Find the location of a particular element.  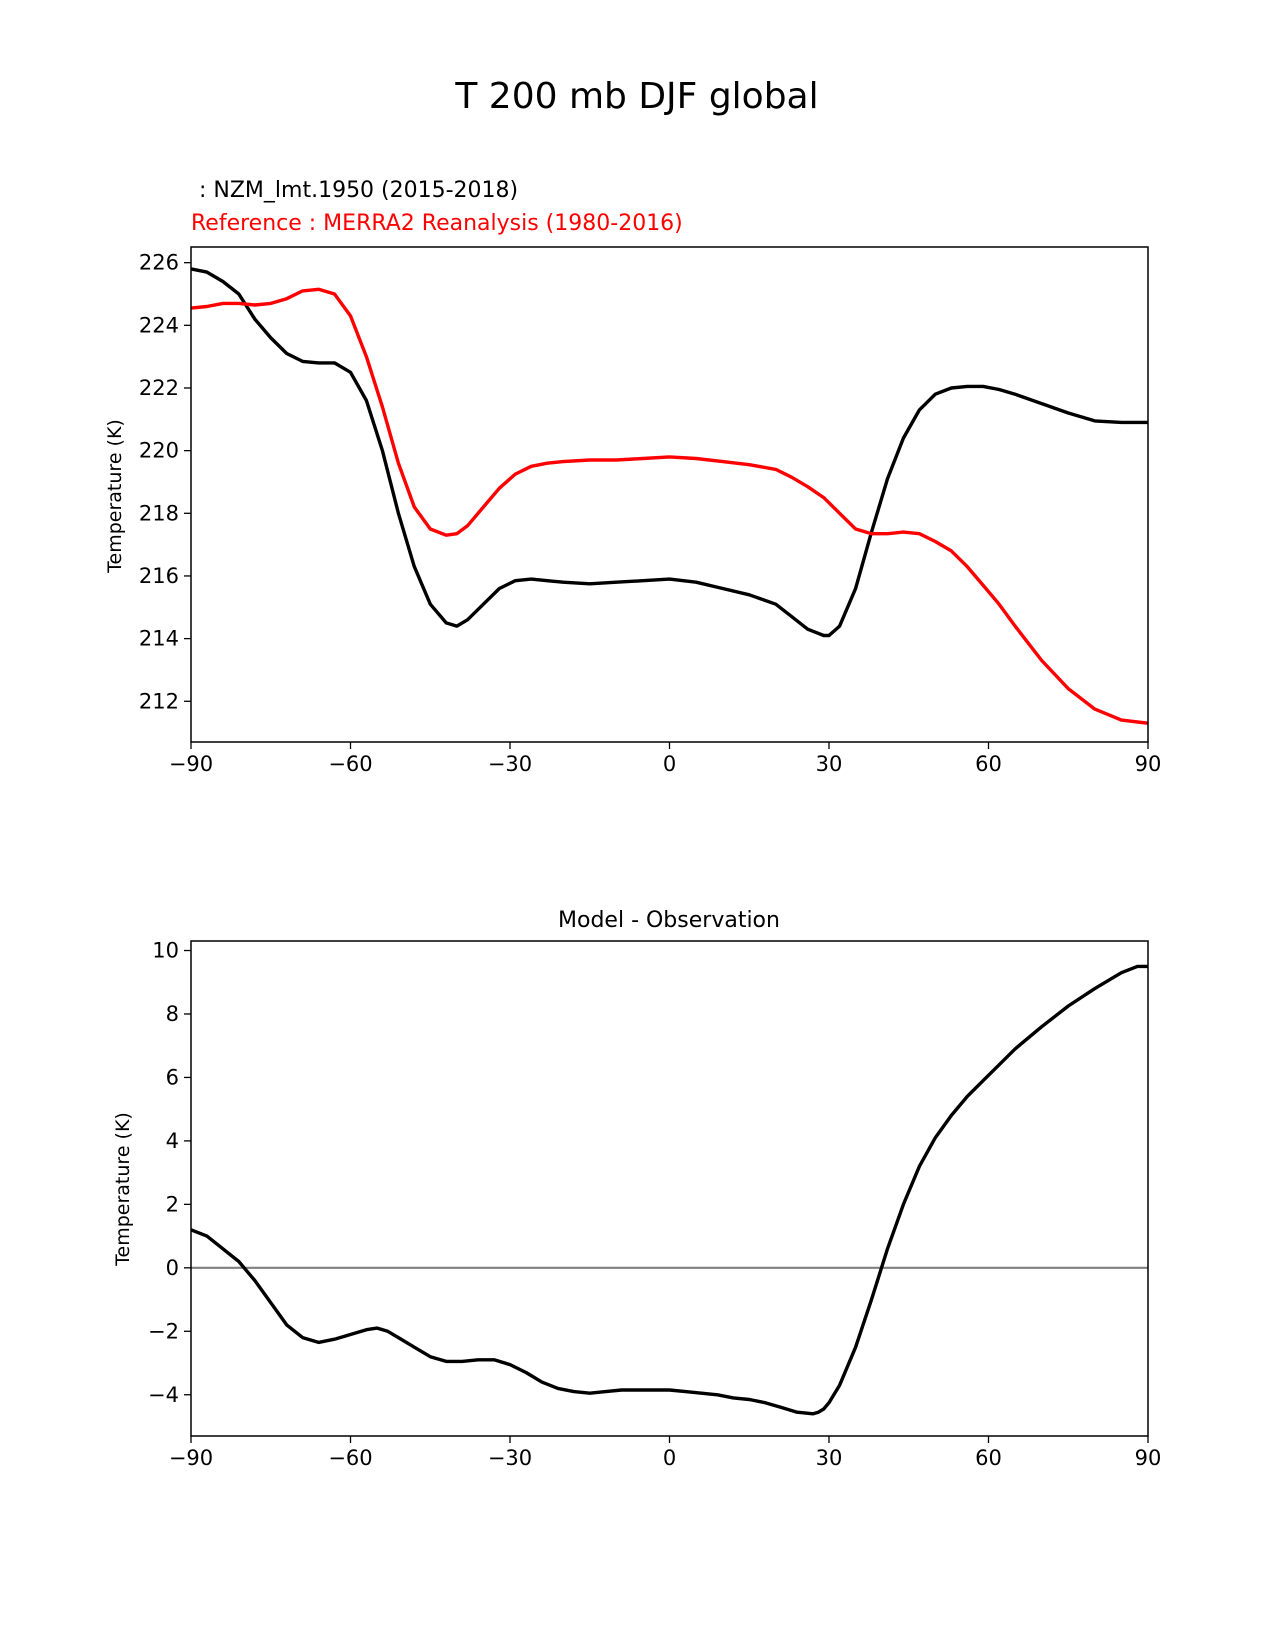

bottom-x-tick-label: 60 is located at coordinates (988, 1458).